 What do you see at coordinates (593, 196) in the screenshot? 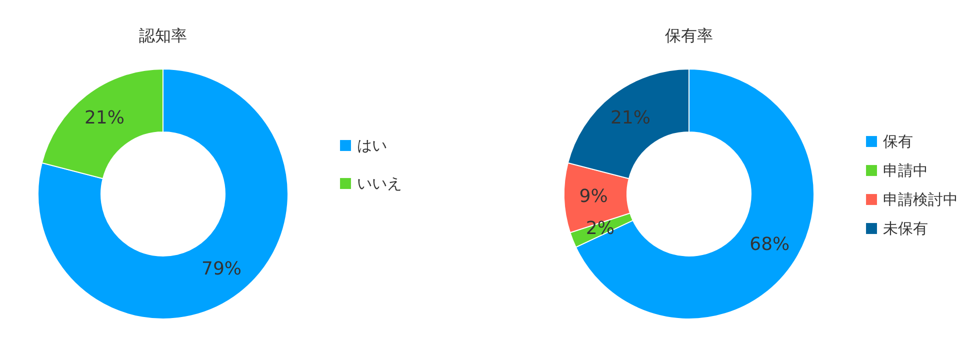
I see `data-label: 9%` at bounding box center [593, 196].